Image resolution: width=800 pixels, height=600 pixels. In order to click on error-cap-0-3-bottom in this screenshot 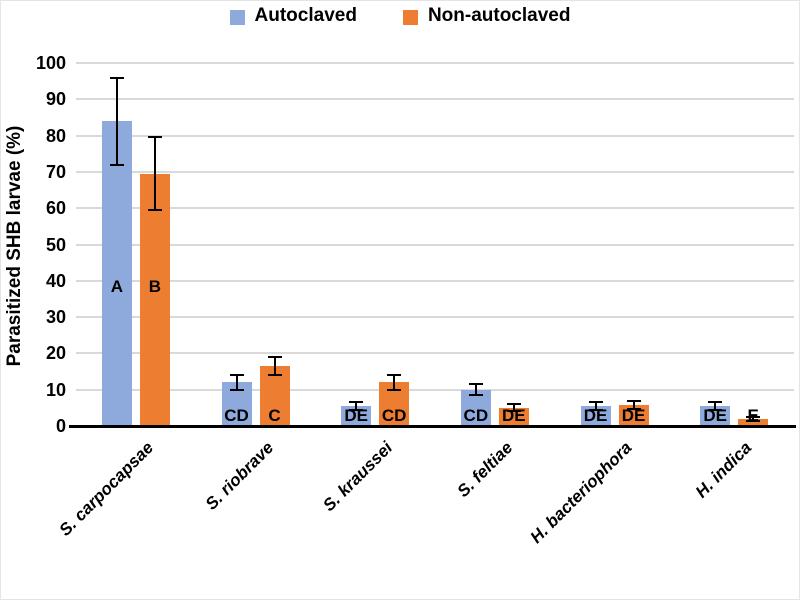, I will do `click(475, 395)`.